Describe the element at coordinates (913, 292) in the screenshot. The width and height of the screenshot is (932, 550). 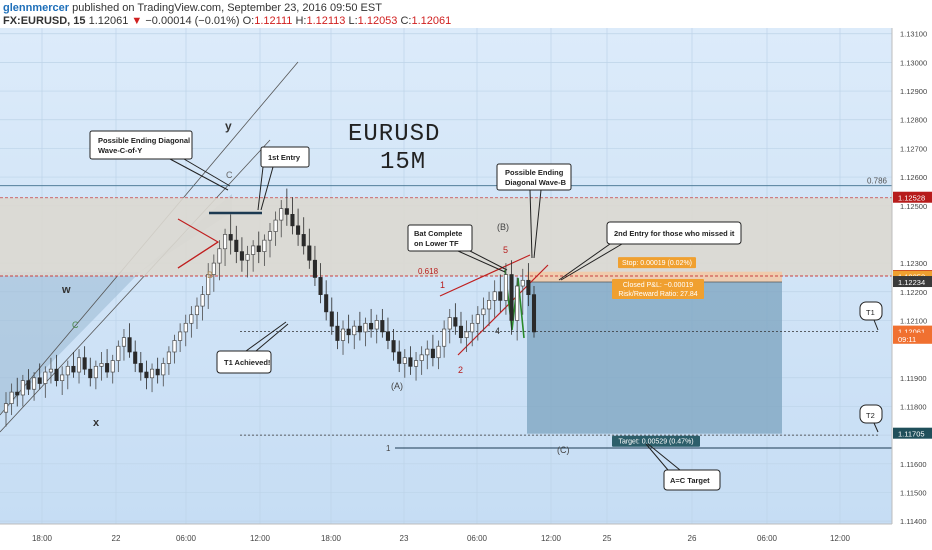
I see `price-tick-label: 1.12200` at that location.